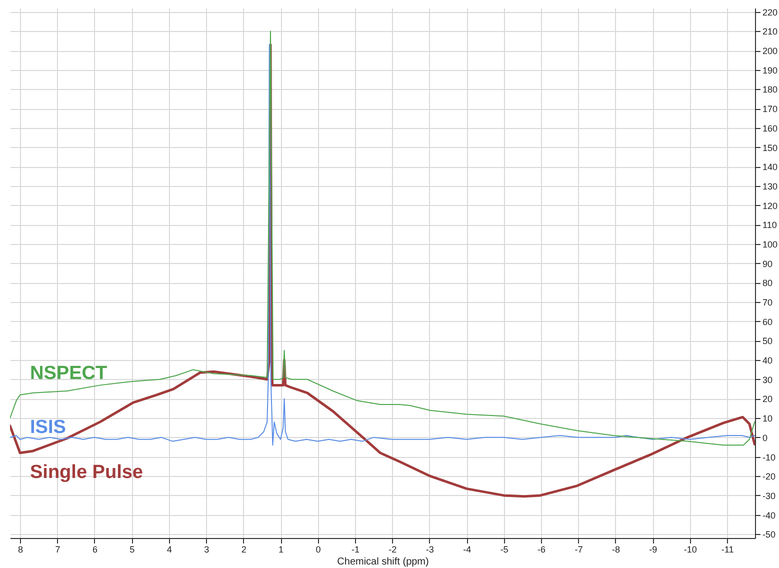 This screenshot has width=779, height=568. Describe the element at coordinates (504, 549) in the screenshot. I see `x-tick-label: -5` at that location.